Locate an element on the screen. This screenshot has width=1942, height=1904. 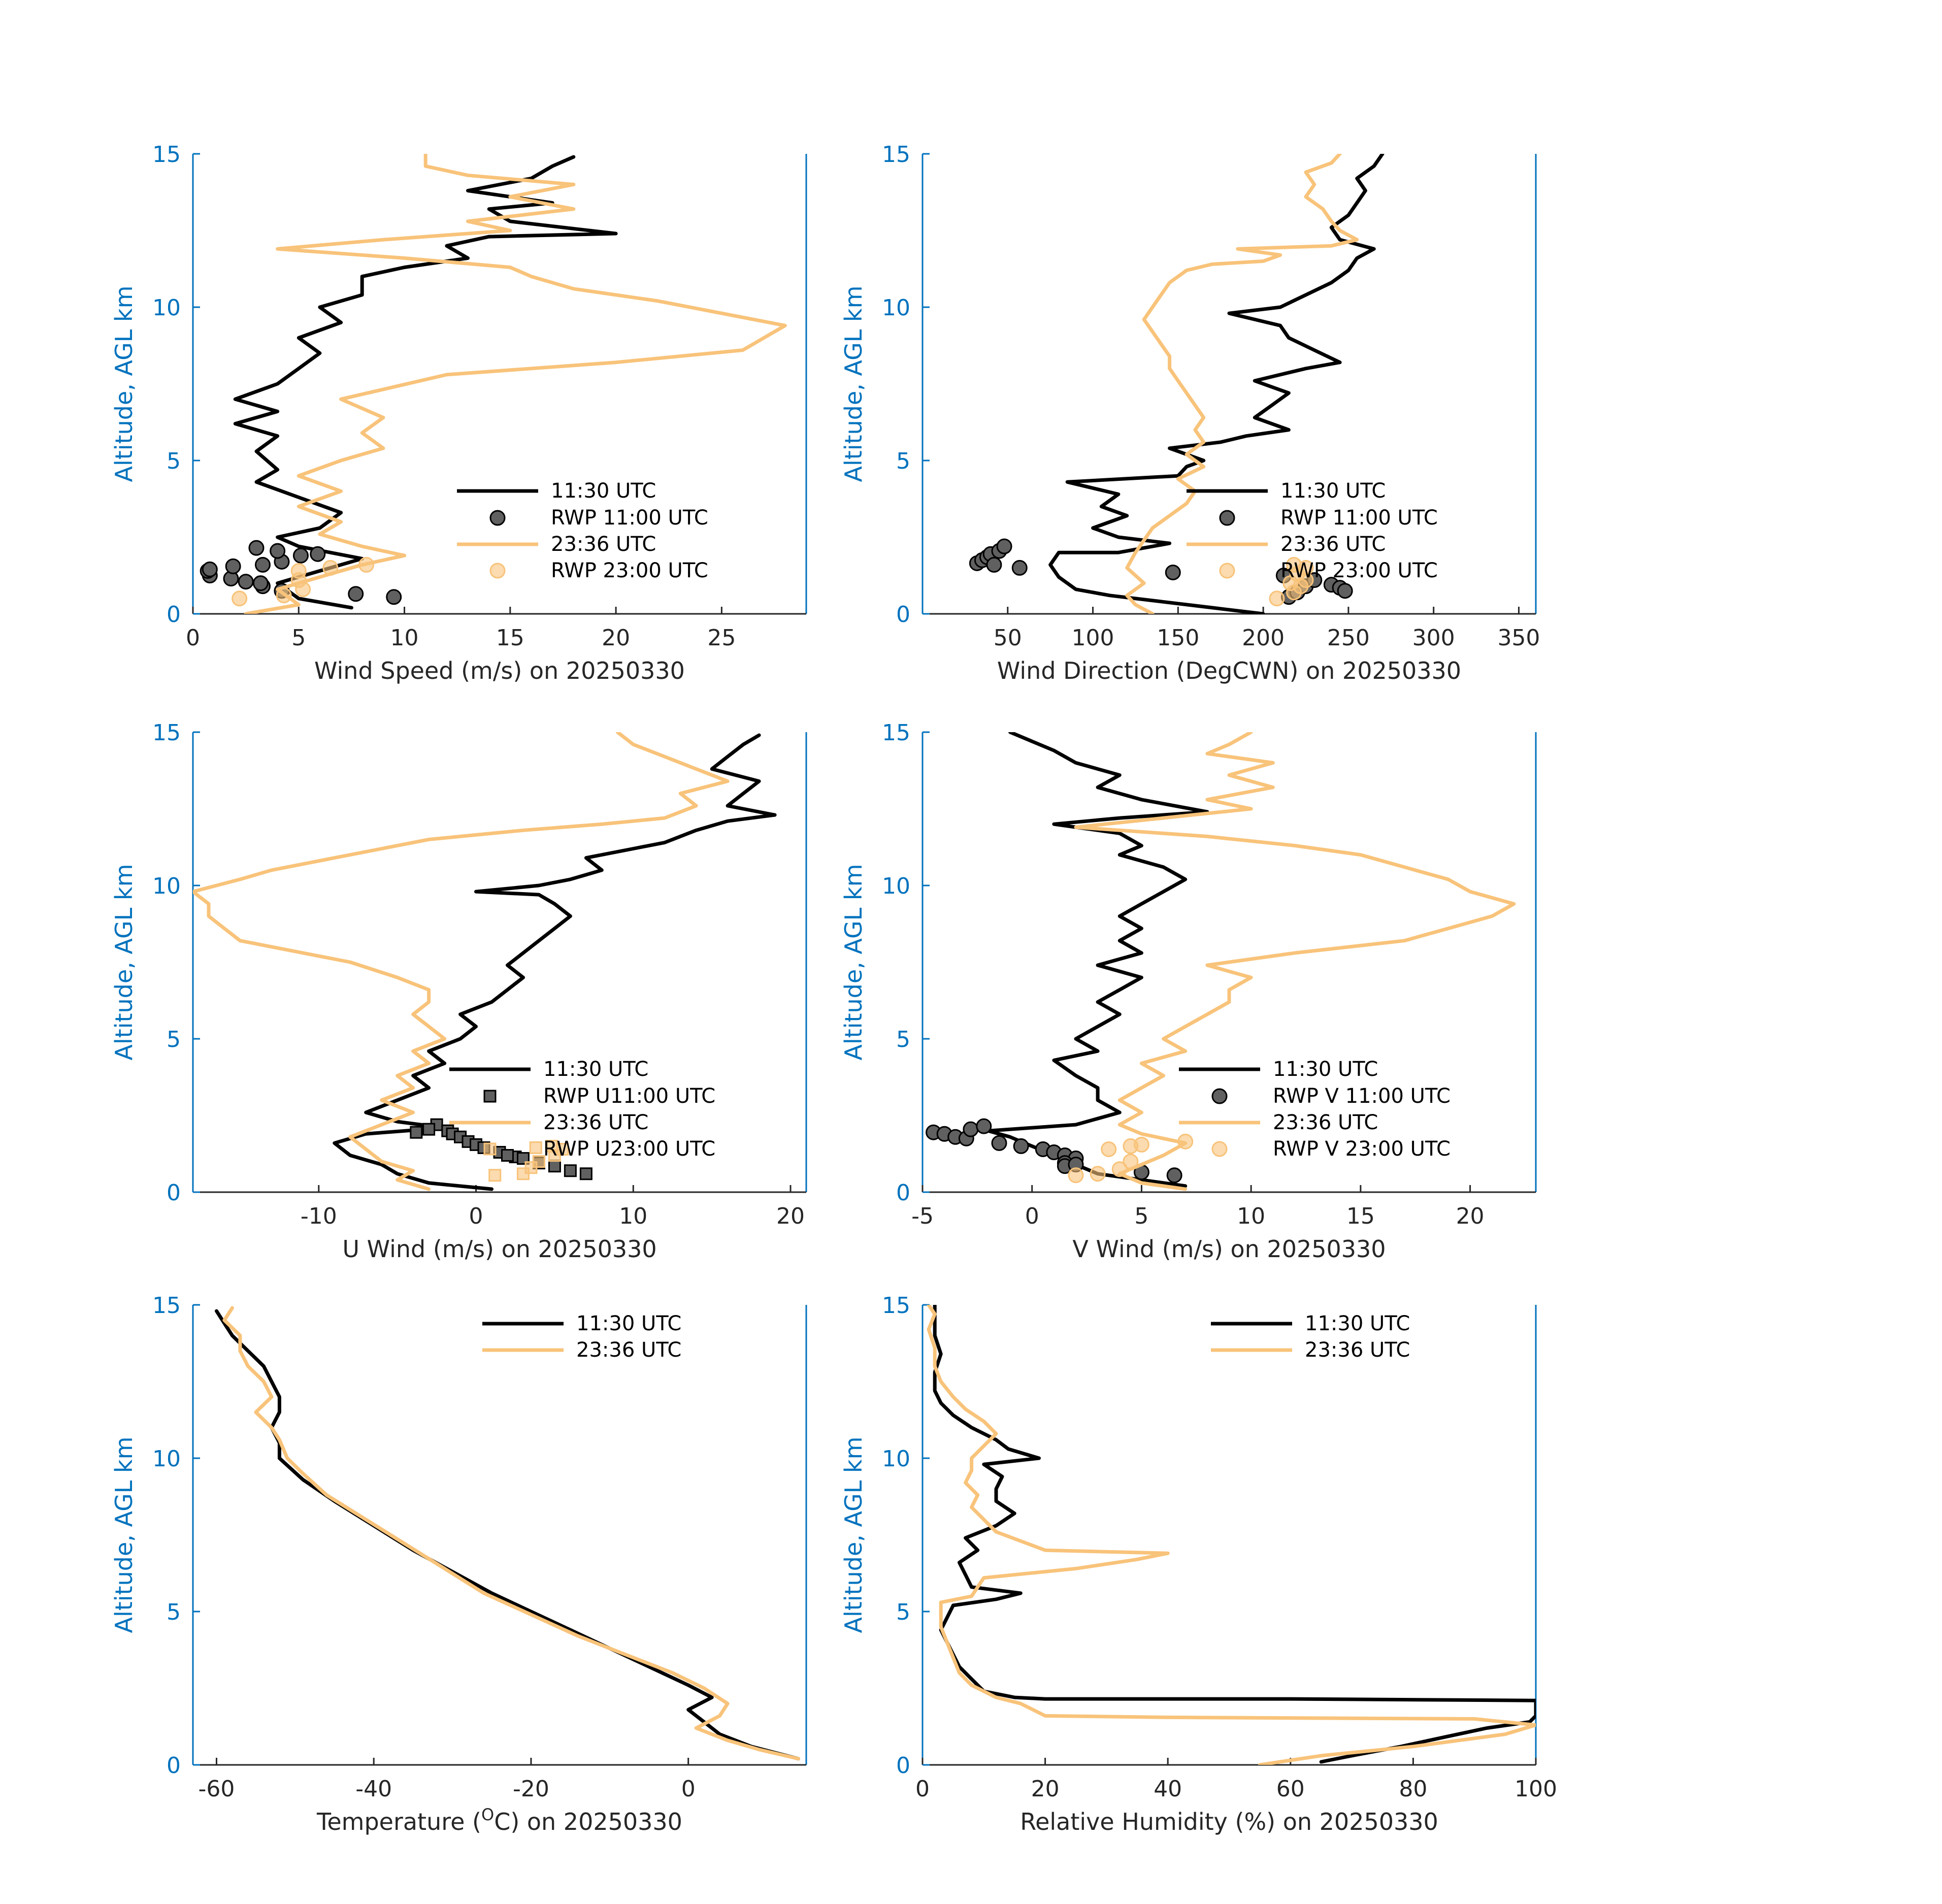
x-axis-label: Relative Humidity (%) on 20250330 is located at coordinates (1229, 1822).